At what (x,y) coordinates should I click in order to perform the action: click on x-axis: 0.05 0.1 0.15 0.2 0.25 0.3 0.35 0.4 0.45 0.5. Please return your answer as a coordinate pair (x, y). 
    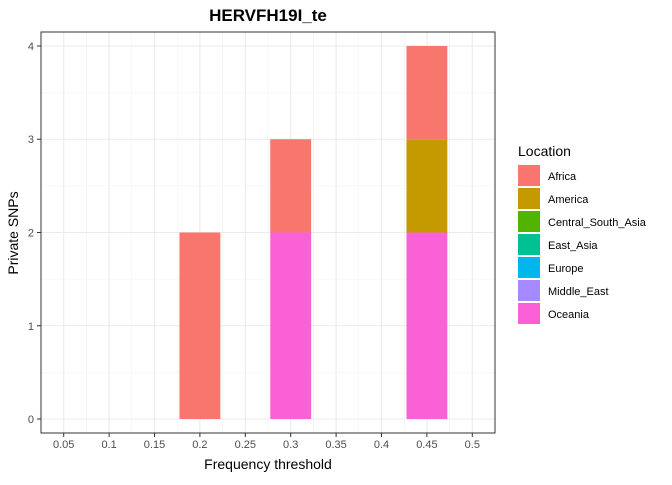
    Looking at the image, I should click on (266, 442).